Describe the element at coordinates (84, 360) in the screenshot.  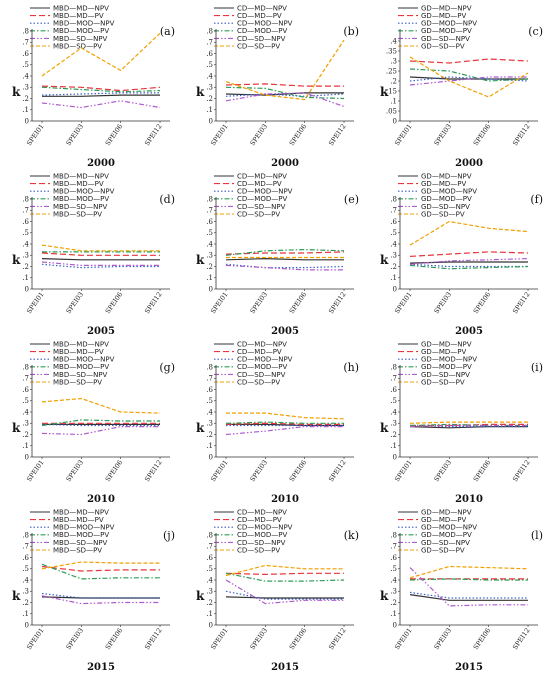
I see `legend-entry: MBD—MOD—NPV` at that location.